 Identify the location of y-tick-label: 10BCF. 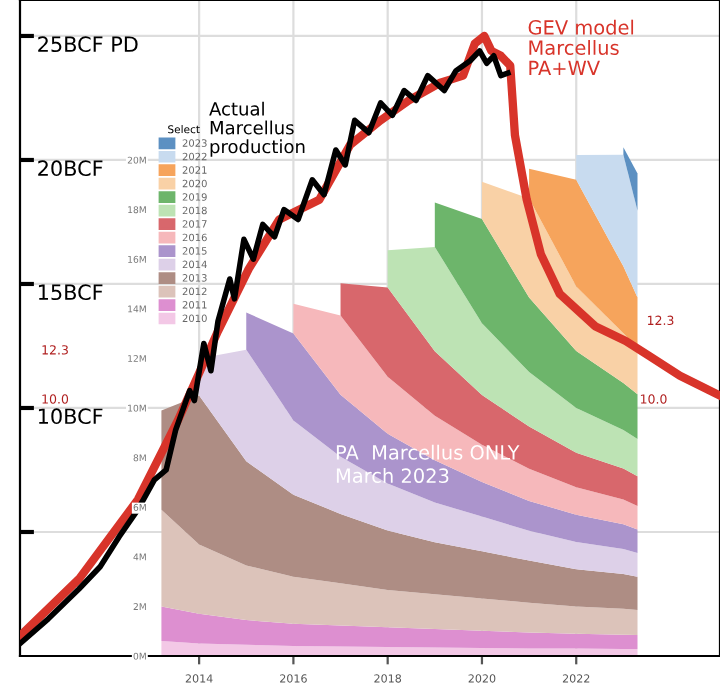
(70, 416).